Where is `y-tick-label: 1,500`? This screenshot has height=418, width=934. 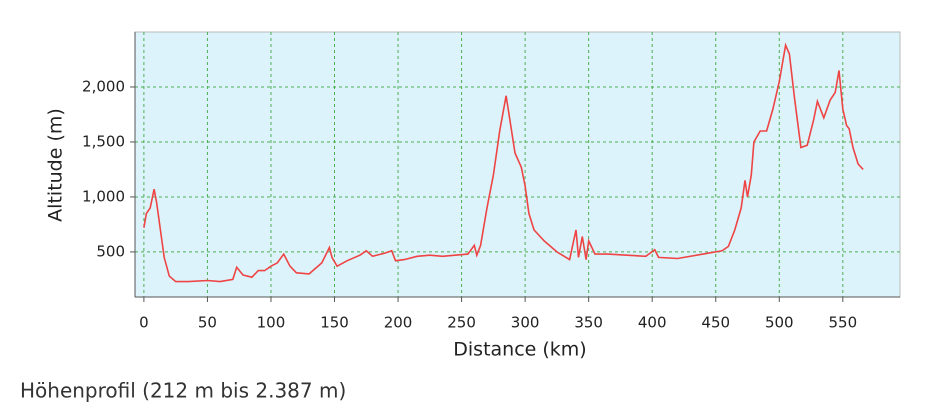 y-tick-label: 1,500 is located at coordinates (103, 141).